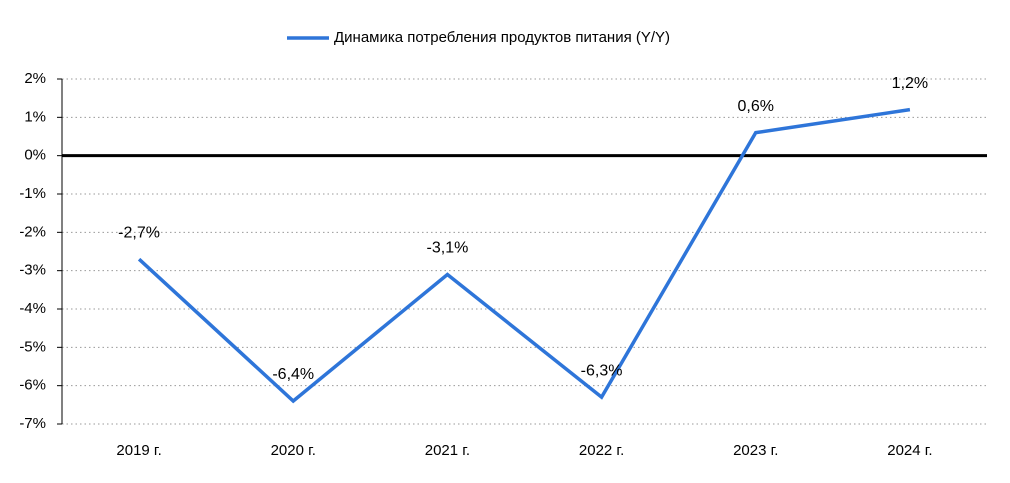 The width and height of the screenshot is (1010, 483). What do you see at coordinates (910, 83) in the screenshot?
I see `data-label: 1,2%` at bounding box center [910, 83].